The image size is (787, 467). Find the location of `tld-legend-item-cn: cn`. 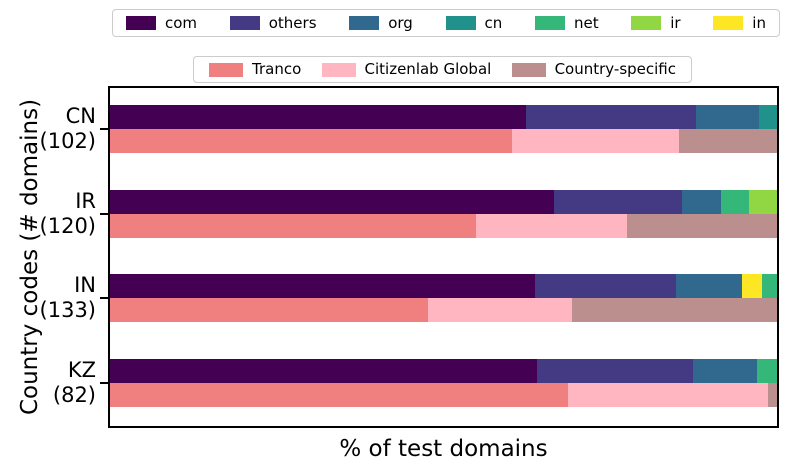

tld-legend-item-cn: cn is located at coordinates (474, 22).